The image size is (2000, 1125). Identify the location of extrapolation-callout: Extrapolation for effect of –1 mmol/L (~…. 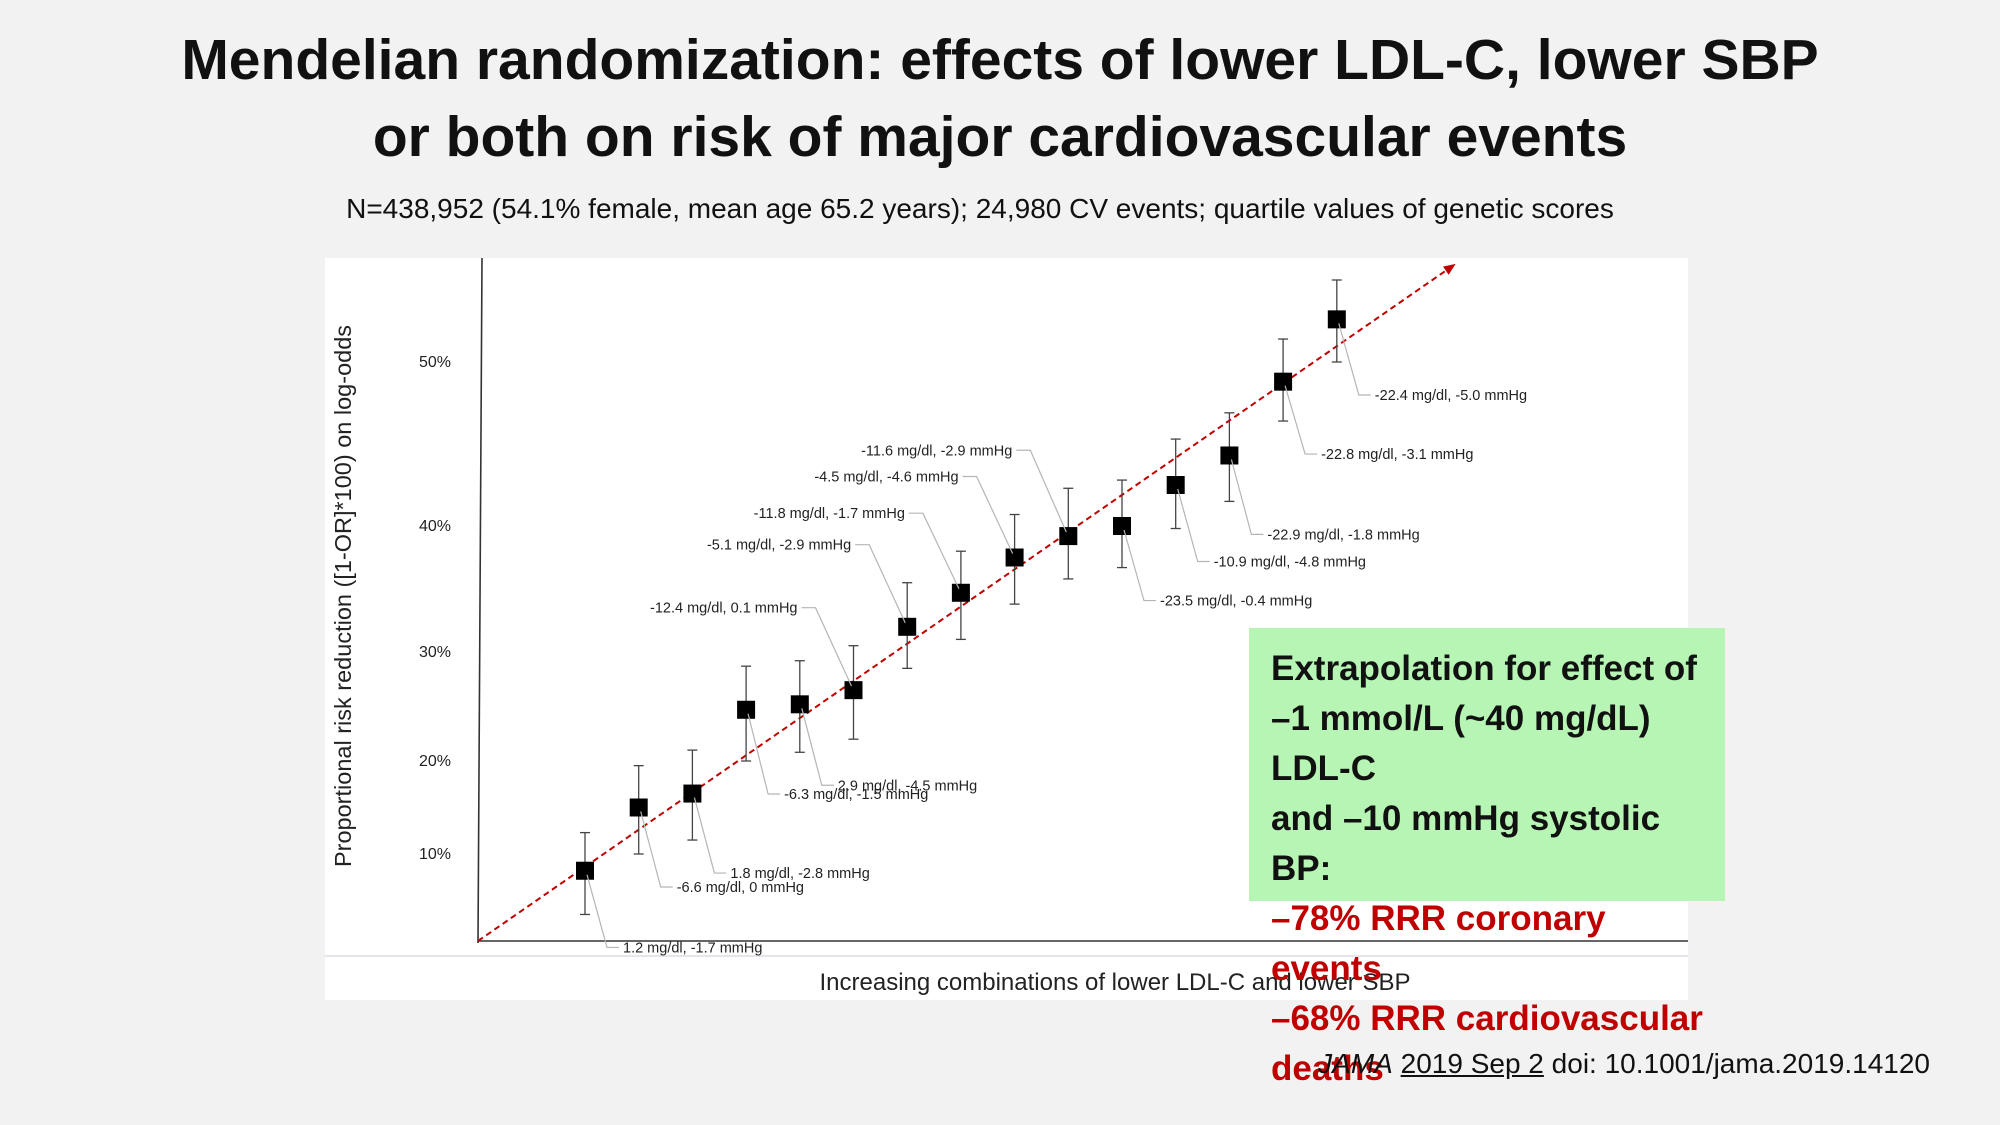
(1487, 858).